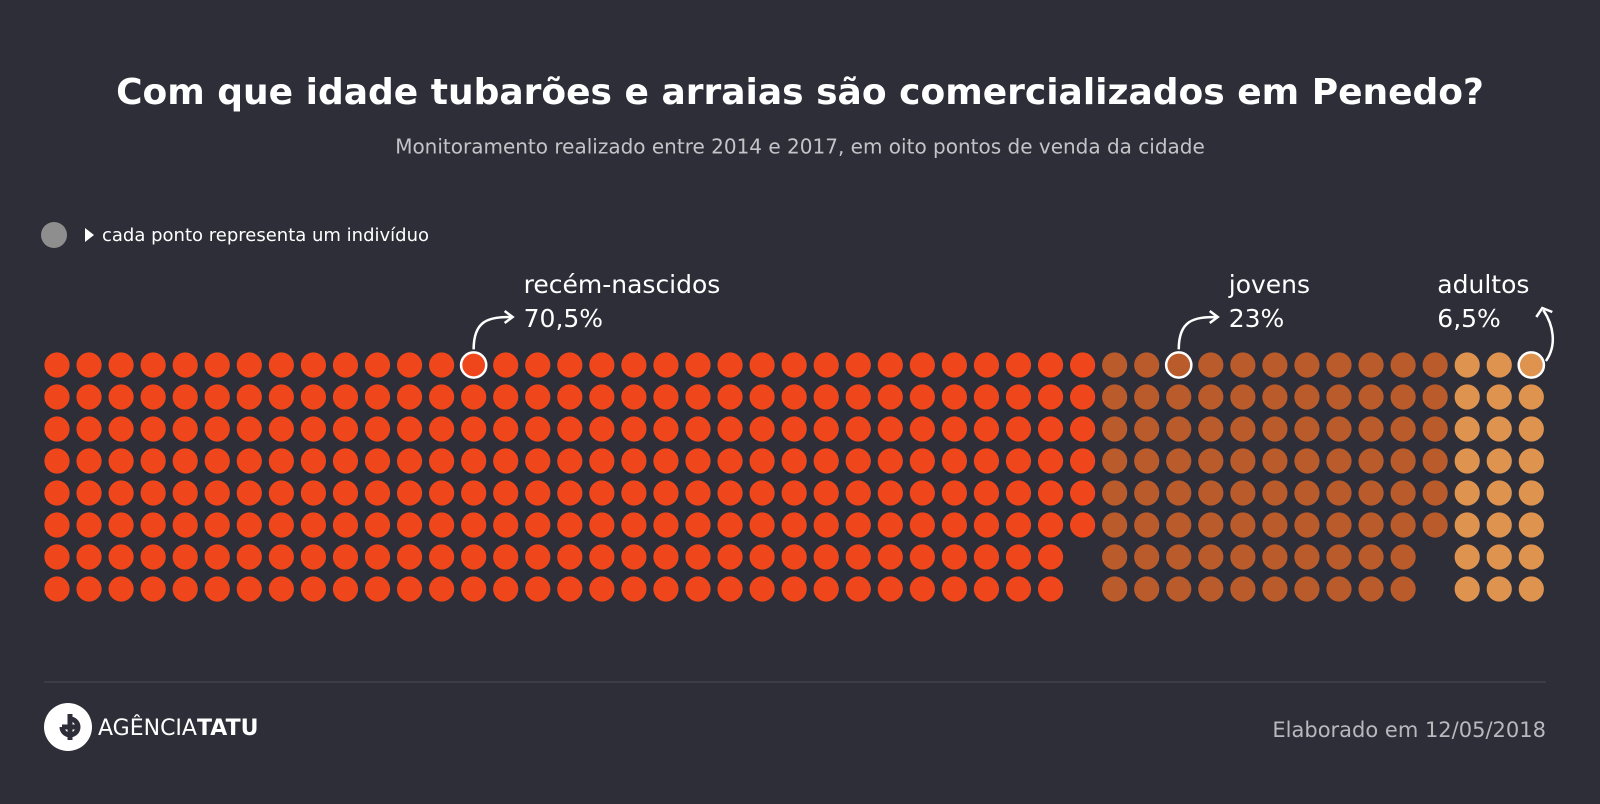  Describe the element at coordinates (563, 318) in the screenshot. I see `value-label: 70,5%` at that location.